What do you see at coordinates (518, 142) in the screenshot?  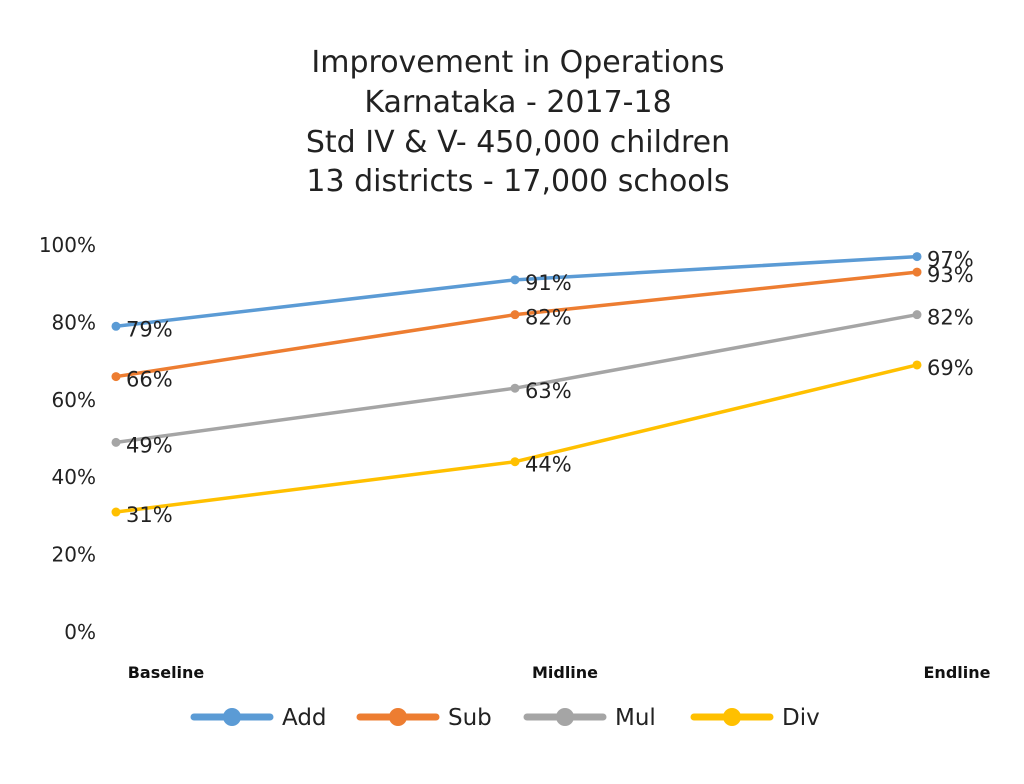 I see `title-line-3: Std IV & V- 450,000 children` at bounding box center [518, 142].